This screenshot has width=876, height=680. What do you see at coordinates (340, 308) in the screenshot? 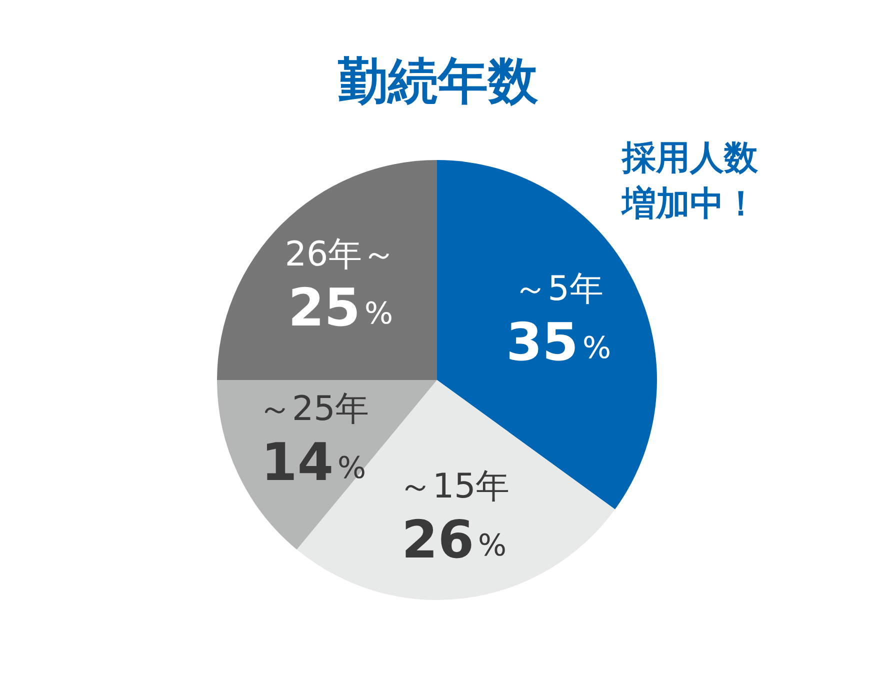
I see `data-label: 25%` at bounding box center [340, 308].